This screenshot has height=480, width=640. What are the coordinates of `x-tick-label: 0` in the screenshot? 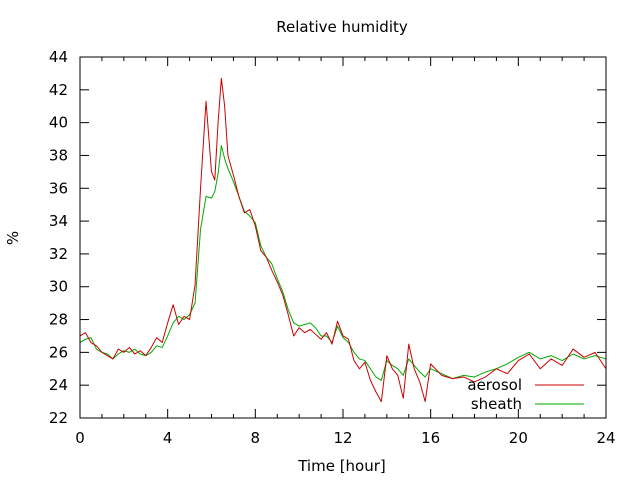 It's located at (80, 438).